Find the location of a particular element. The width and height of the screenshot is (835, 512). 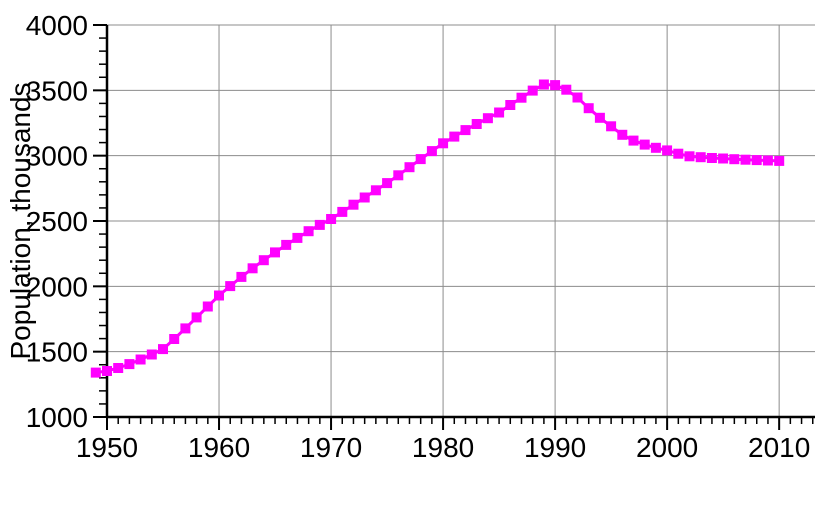

x-tick-label: 2000 is located at coordinates (667, 447).